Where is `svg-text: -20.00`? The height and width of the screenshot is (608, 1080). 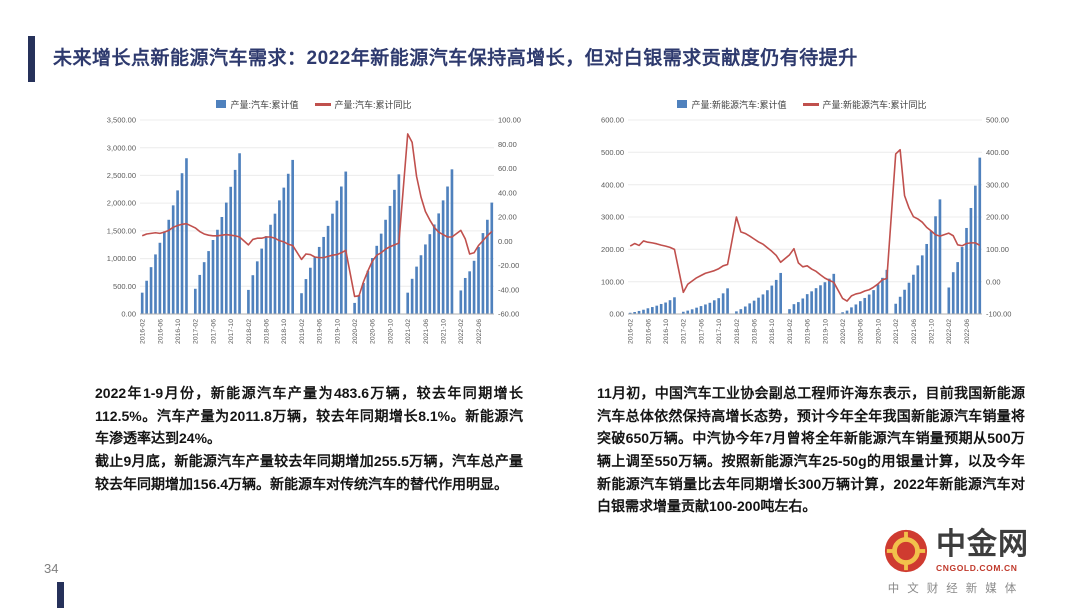
svg-text: -20.00 is located at coordinates (508, 265).